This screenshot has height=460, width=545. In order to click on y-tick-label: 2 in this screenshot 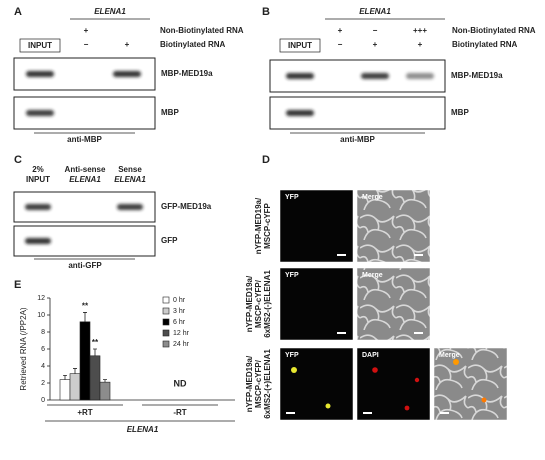, I will do `click(43, 383)`.